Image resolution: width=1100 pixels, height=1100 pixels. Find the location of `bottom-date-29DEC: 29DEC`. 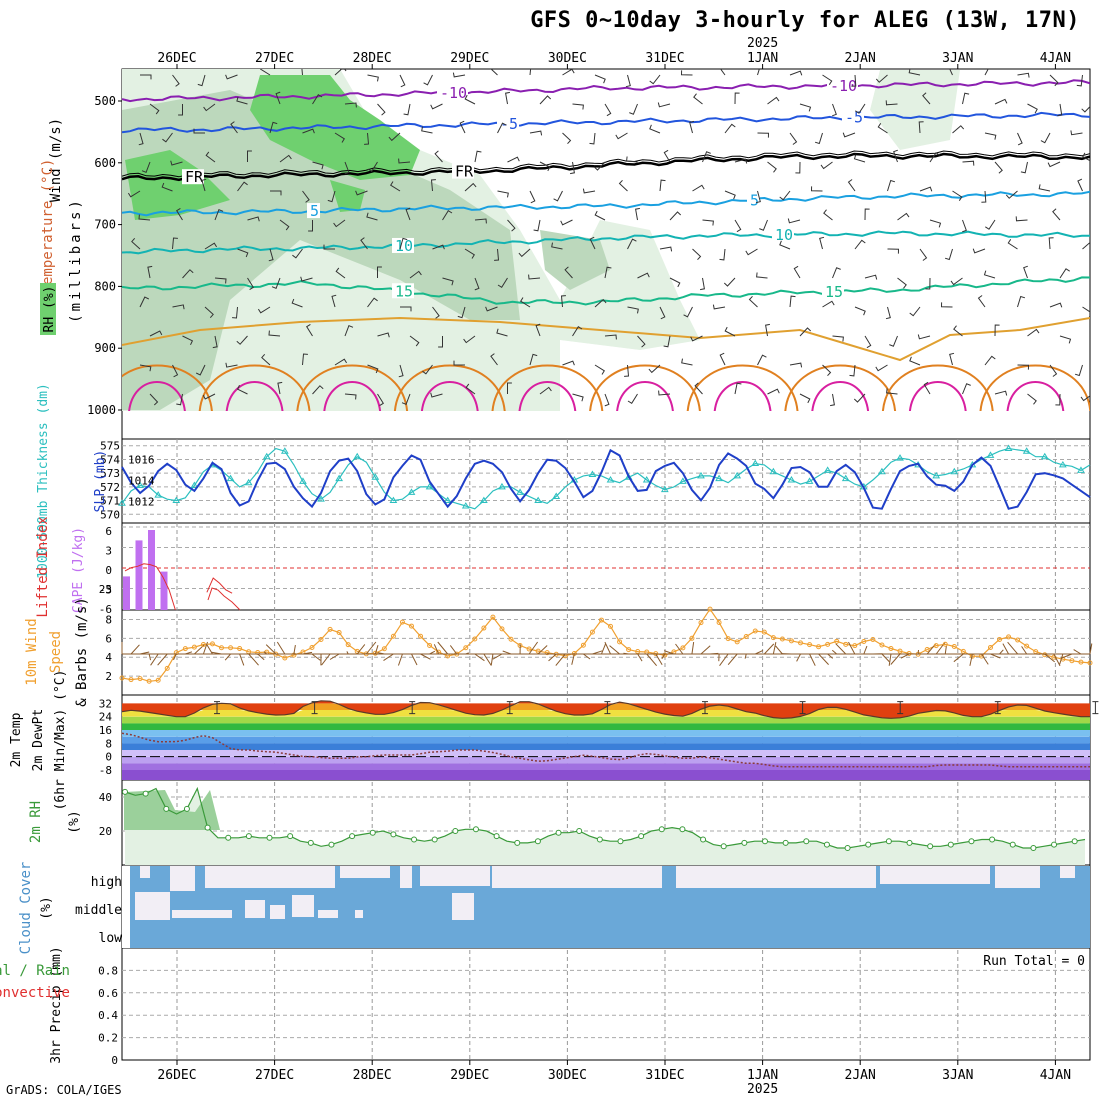

bottom-date-29DEC: 29DEC is located at coordinates (469, 1075).